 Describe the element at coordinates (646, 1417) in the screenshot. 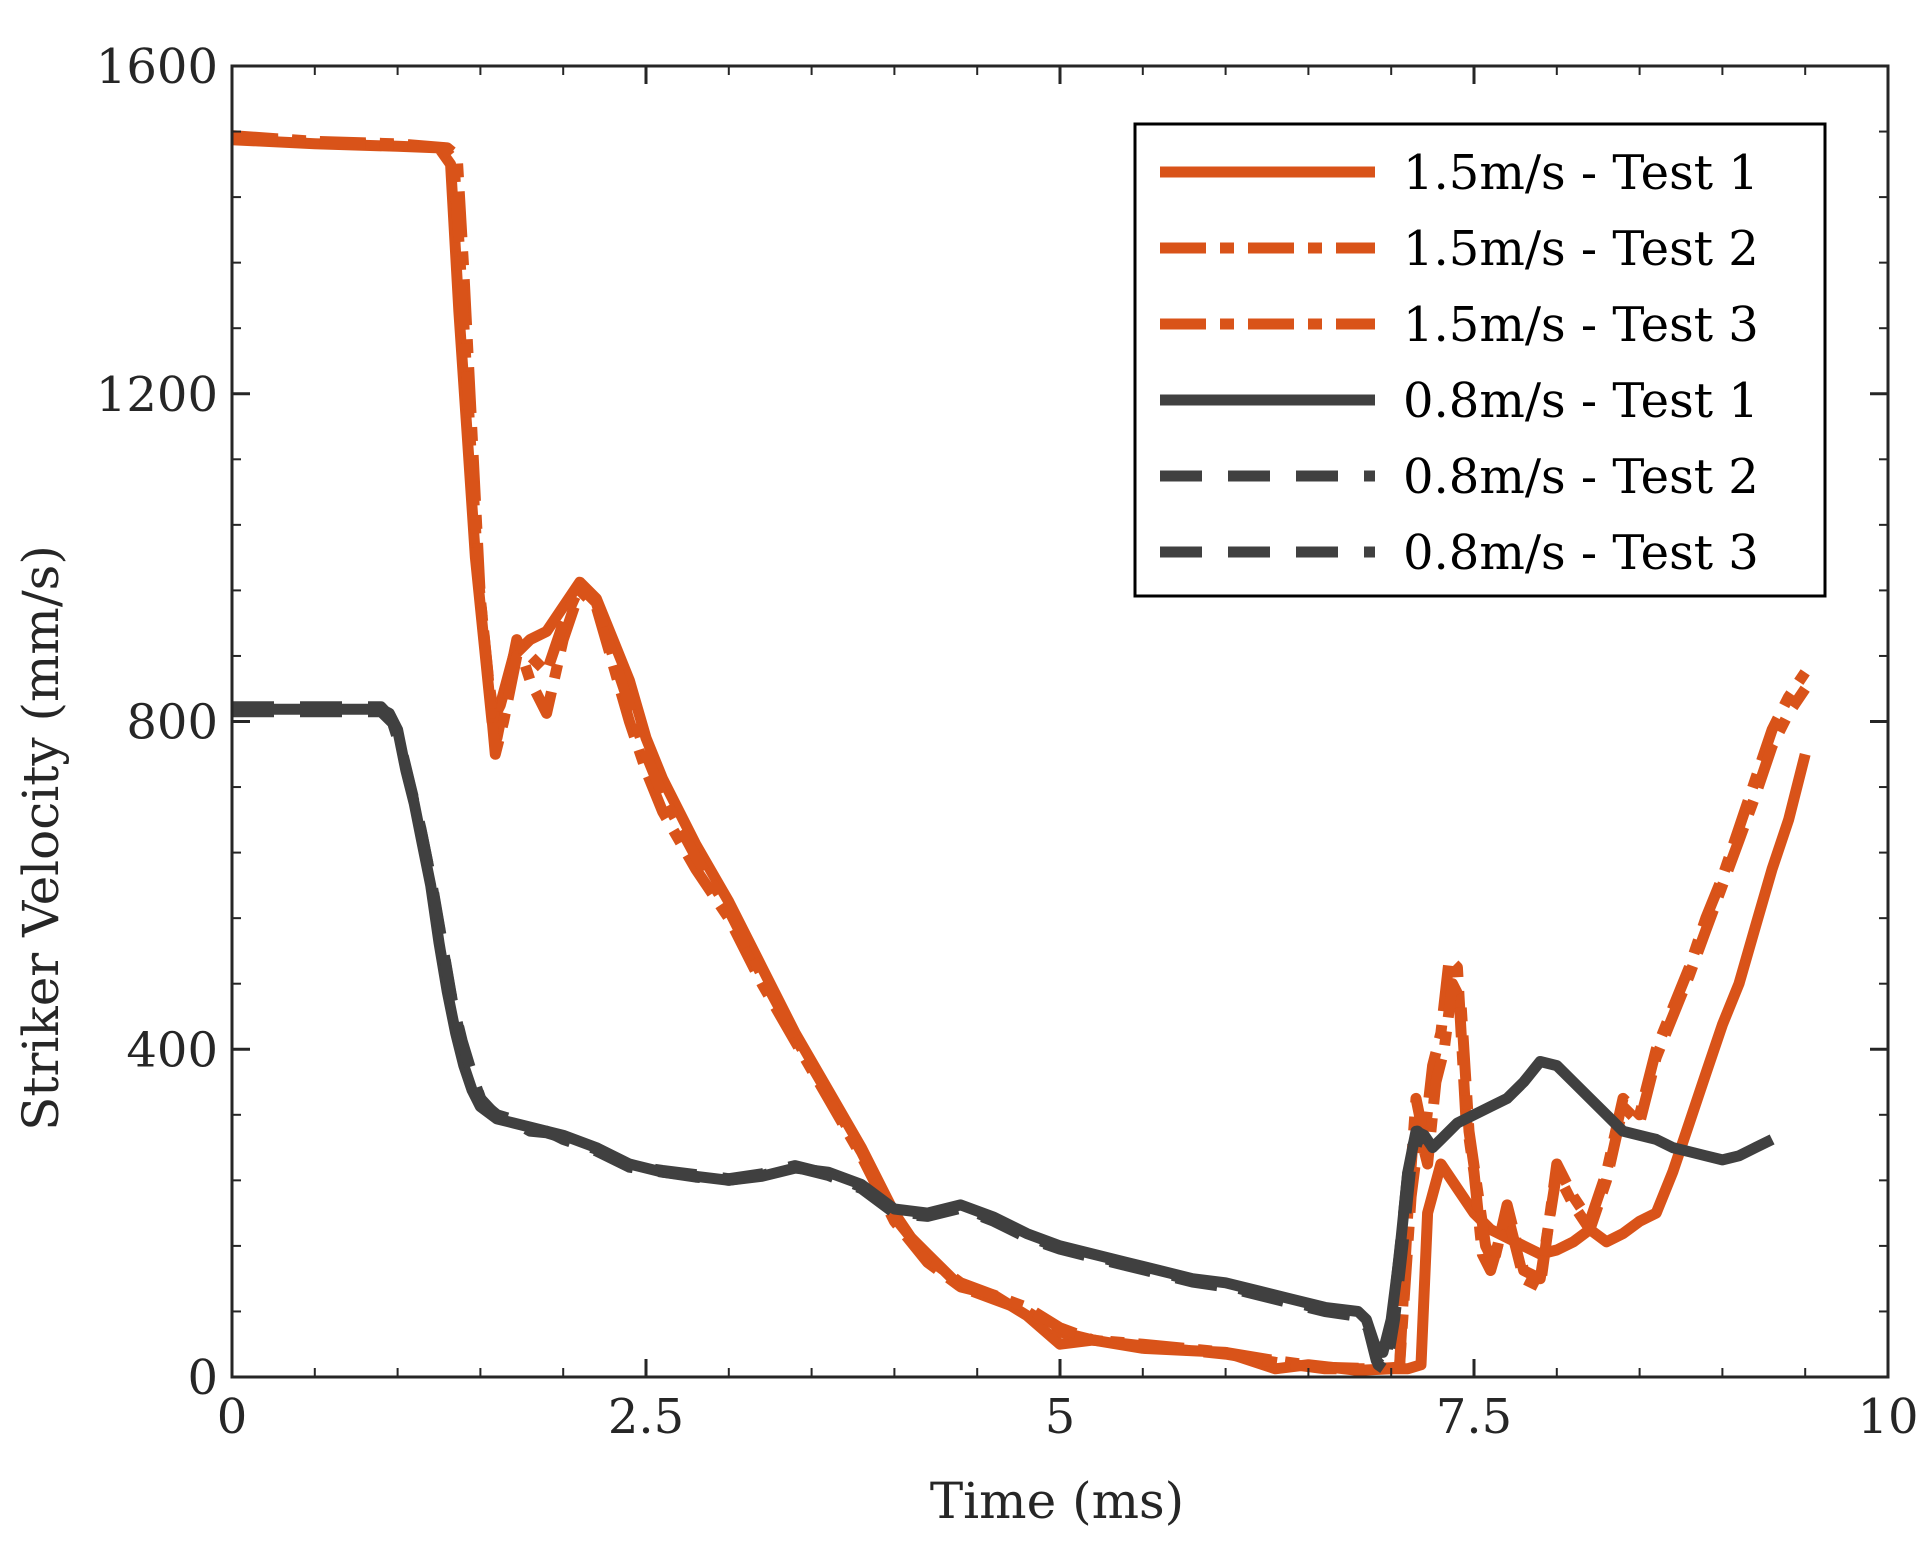

I see `x-tick-label: 2.5` at that location.